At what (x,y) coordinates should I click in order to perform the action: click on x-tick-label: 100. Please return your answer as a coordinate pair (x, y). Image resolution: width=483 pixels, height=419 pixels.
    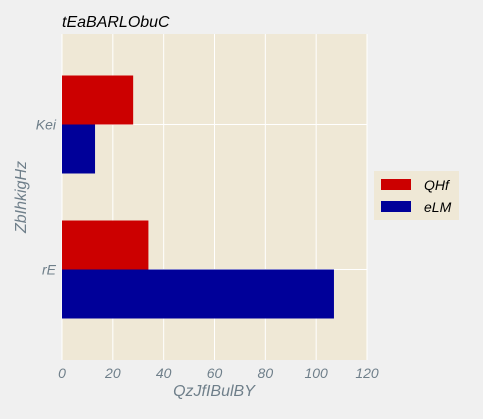
    Looking at the image, I should click on (316, 373).